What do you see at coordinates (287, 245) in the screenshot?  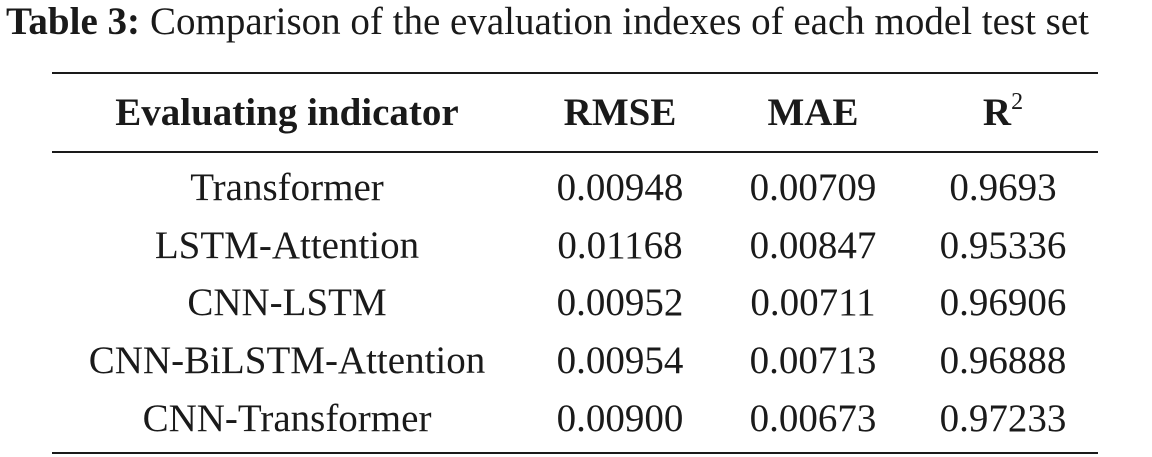 I see `cell-model: LSTM-Attention` at bounding box center [287, 245].